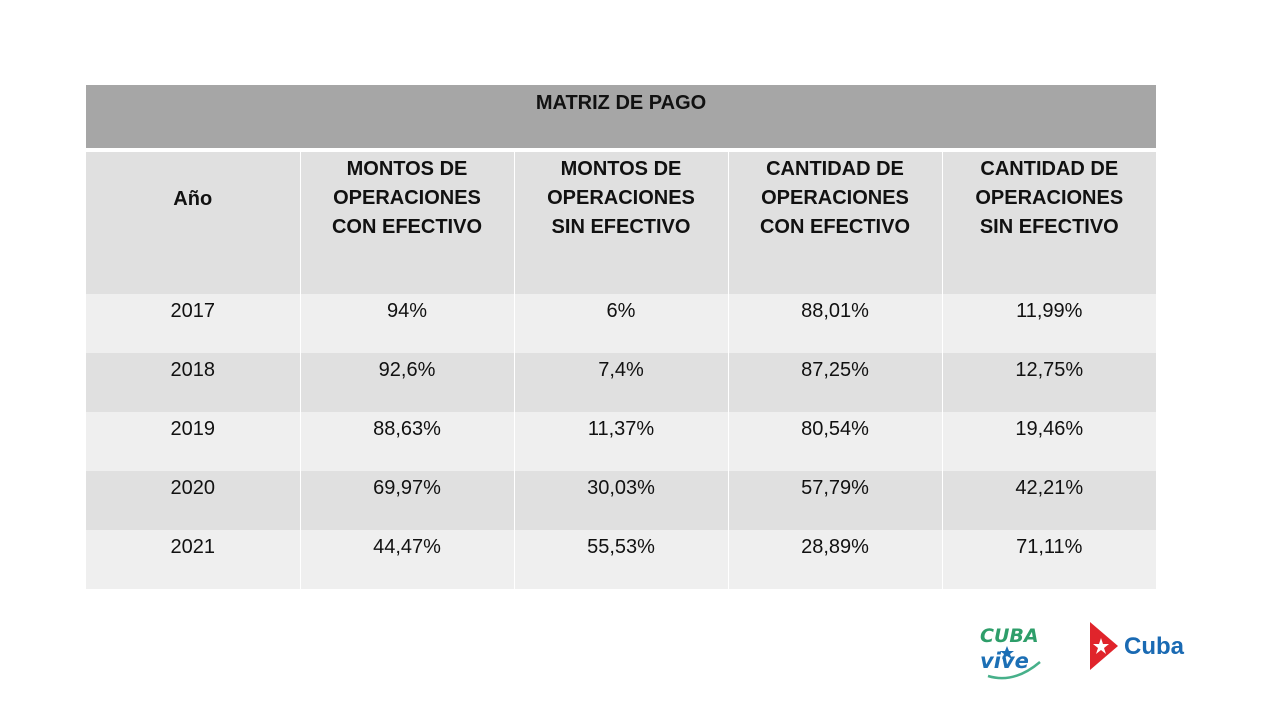 The height and width of the screenshot is (720, 1280). Describe the element at coordinates (1009, 636) in the screenshot. I see `logo-vive-line1: CUBA` at that location.